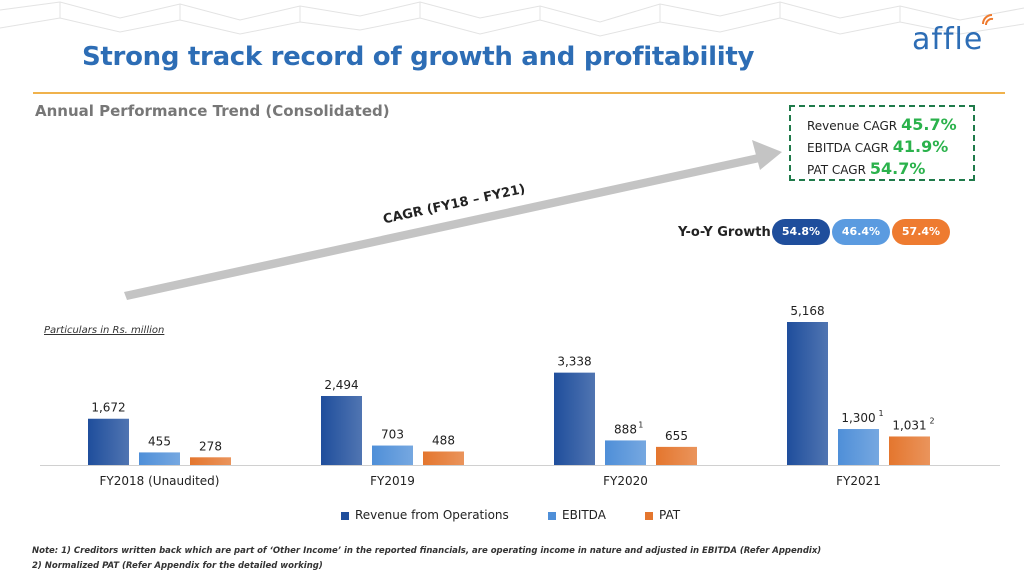 This screenshot has width=1024, height=576. I want to click on legend-ebitda: EBITDA, so click(577, 515).